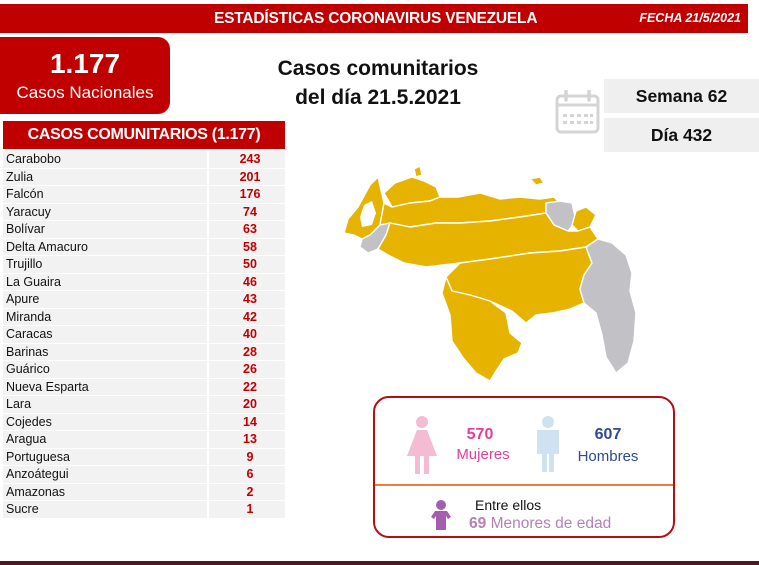  Describe the element at coordinates (106, 440) in the screenshot. I see `state-name: Aragua` at that location.